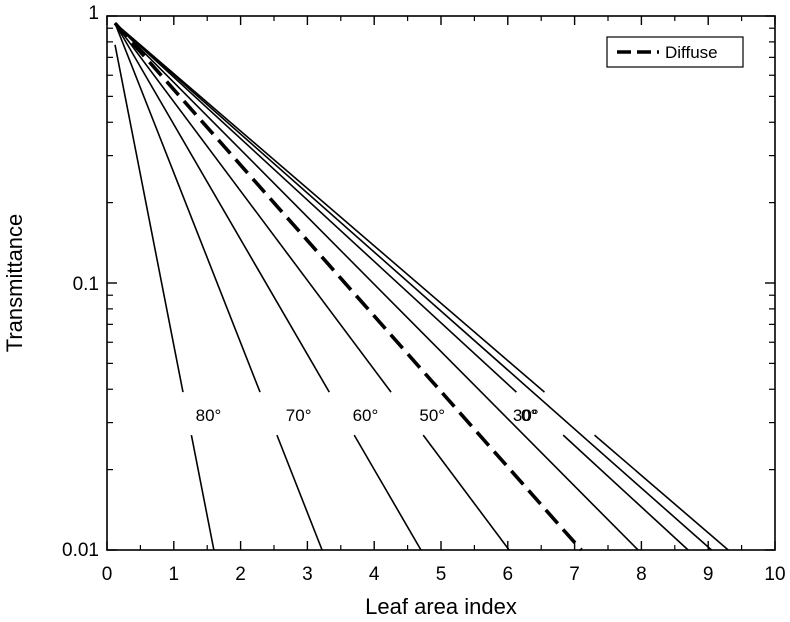  What do you see at coordinates (107, 574) in the screenshot?
I see `x-tick-label: 0` at bounding box center [107, 574].